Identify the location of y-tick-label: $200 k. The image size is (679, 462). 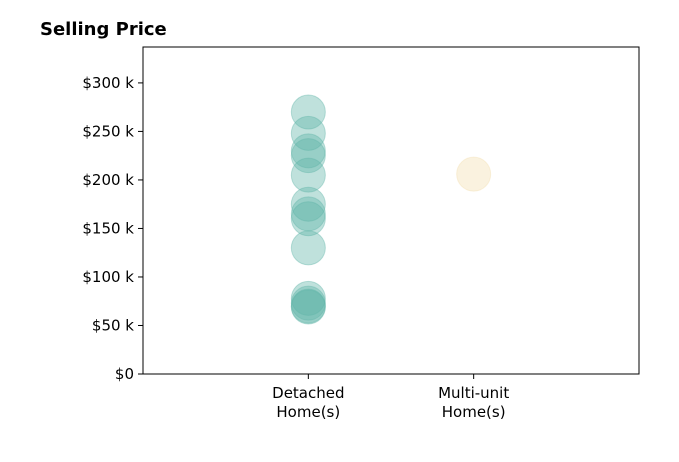
(108, 180).